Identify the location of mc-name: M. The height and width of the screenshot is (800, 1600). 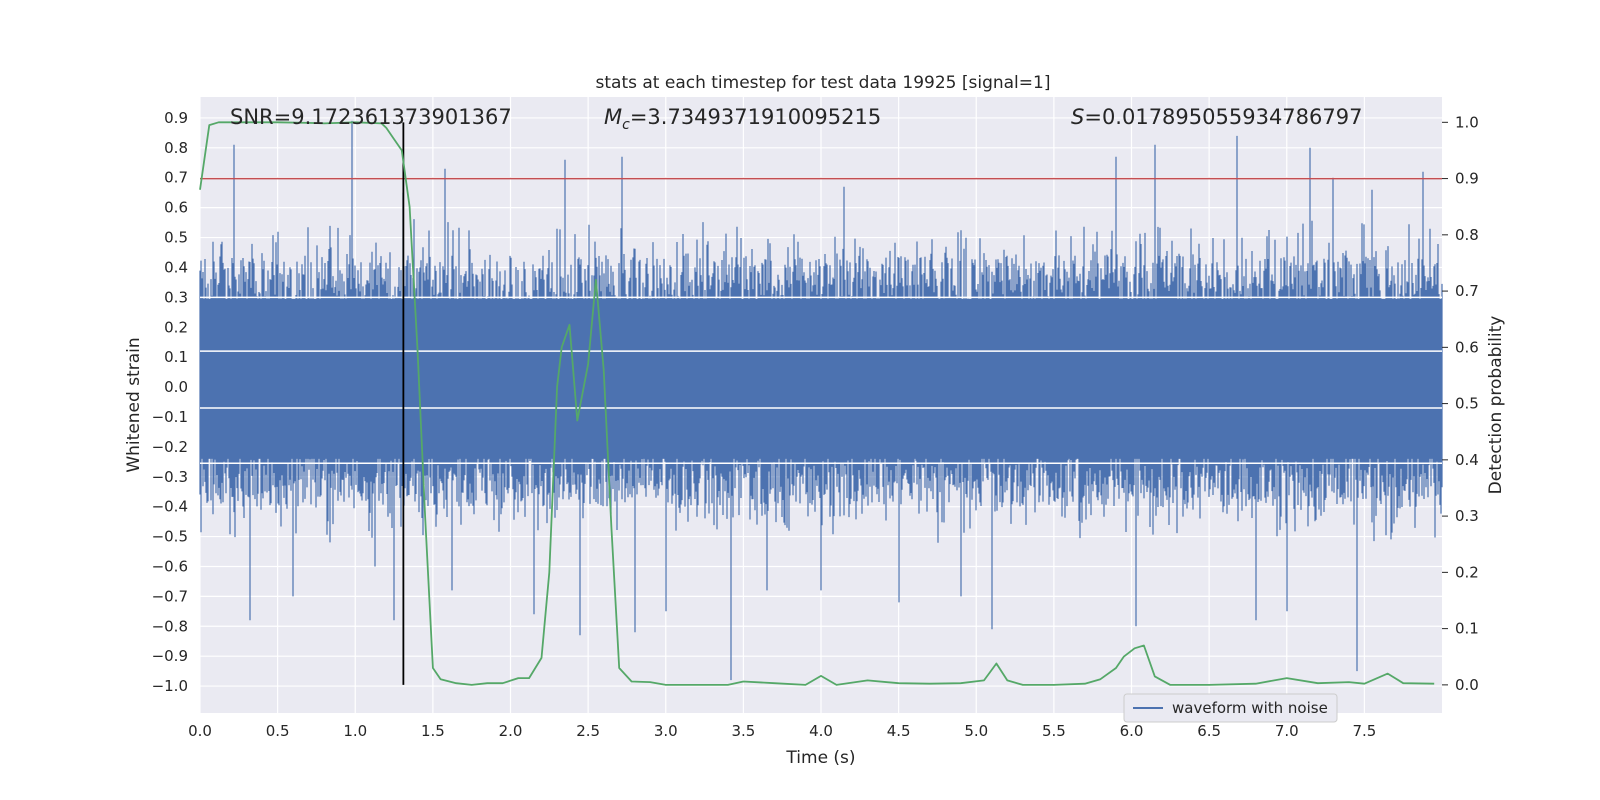
(613, 117).